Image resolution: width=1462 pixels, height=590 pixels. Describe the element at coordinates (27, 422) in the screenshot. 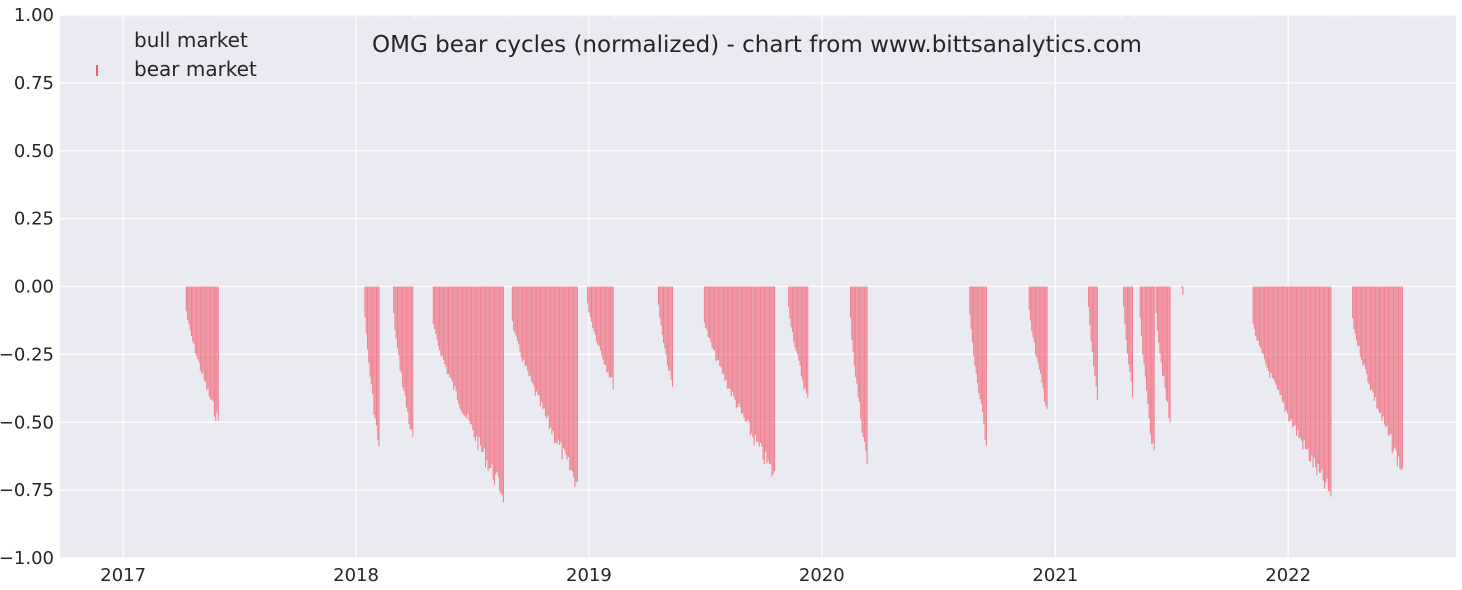

I see `y-tick-label: −0.50` at that location.